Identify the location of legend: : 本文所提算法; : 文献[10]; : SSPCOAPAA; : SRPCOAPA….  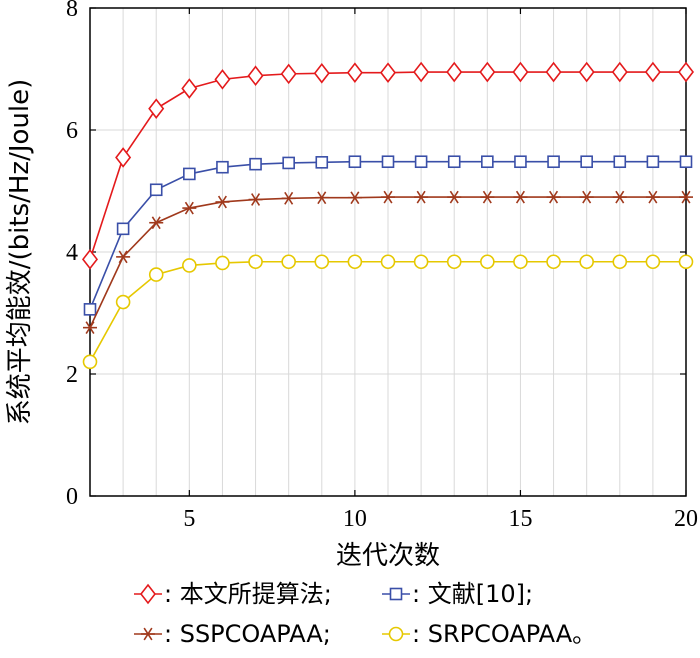
(365, 614).